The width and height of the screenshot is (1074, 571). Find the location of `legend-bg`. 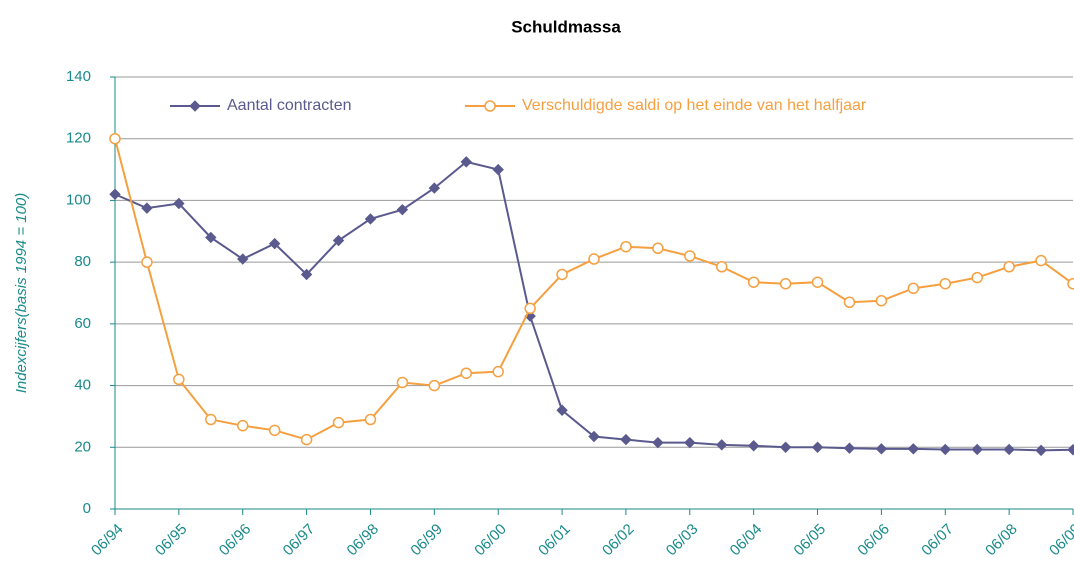

legend-bg is located at coordinates (565, 106).